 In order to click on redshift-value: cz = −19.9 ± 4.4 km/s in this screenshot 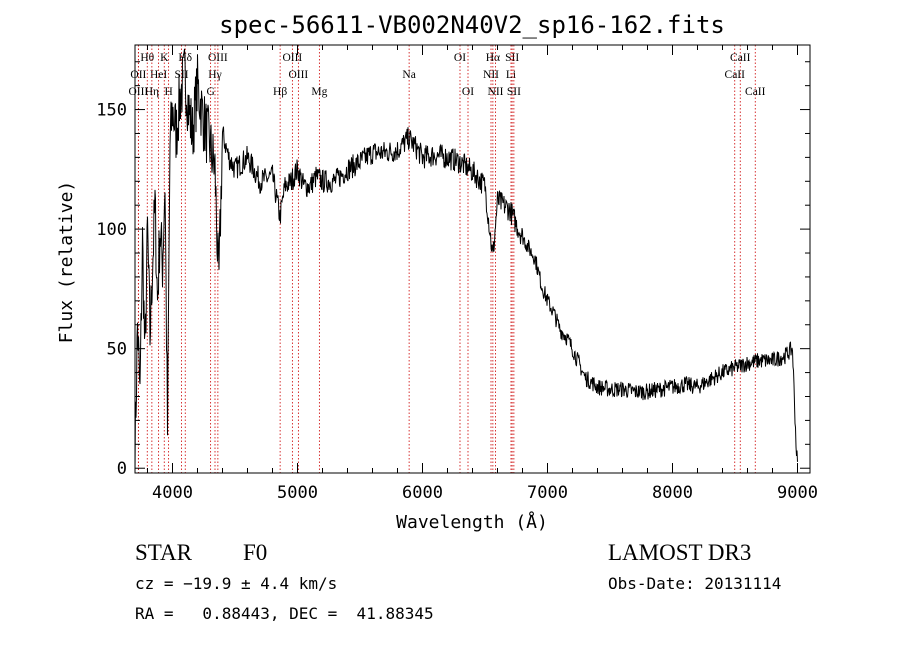, I will do `click(236, 583)`.